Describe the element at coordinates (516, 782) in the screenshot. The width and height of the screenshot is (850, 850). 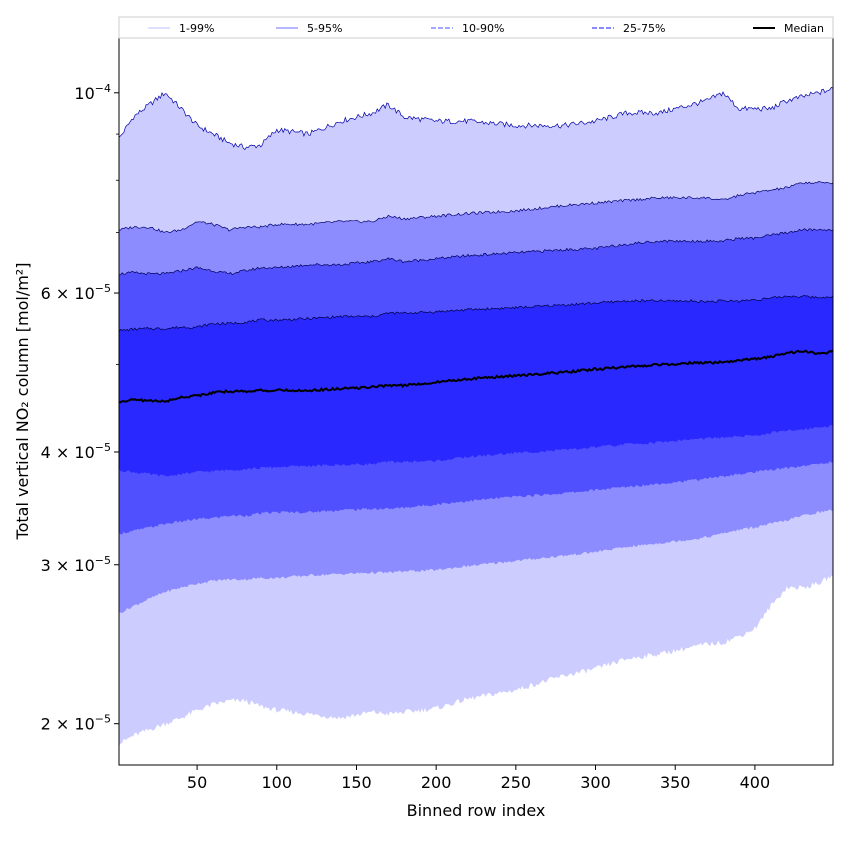
I see `x-tick-label: 250` at that location.